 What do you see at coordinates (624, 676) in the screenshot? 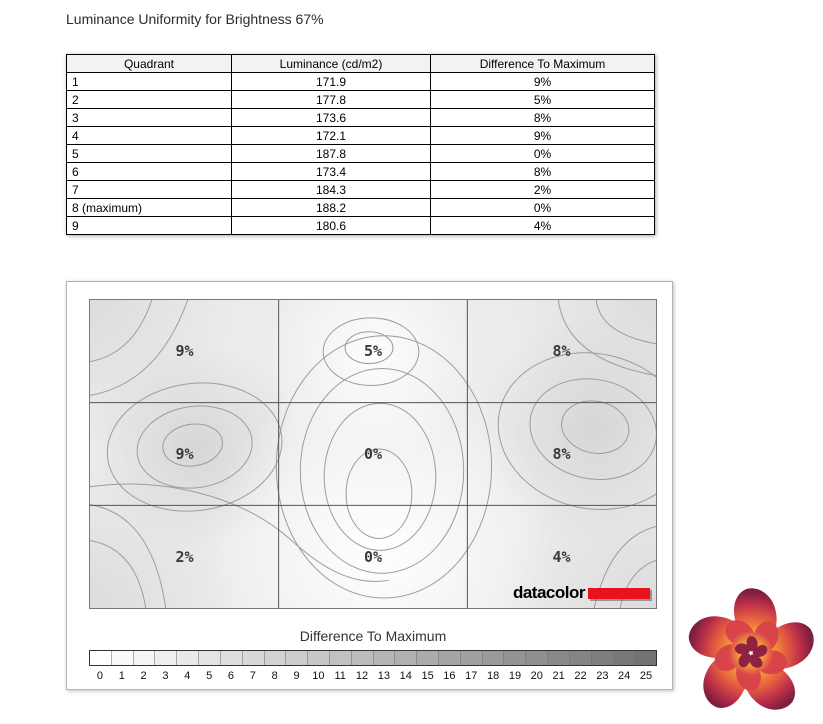
I see `colorbar-tick-label: 24` at bounding box center [624, 676].